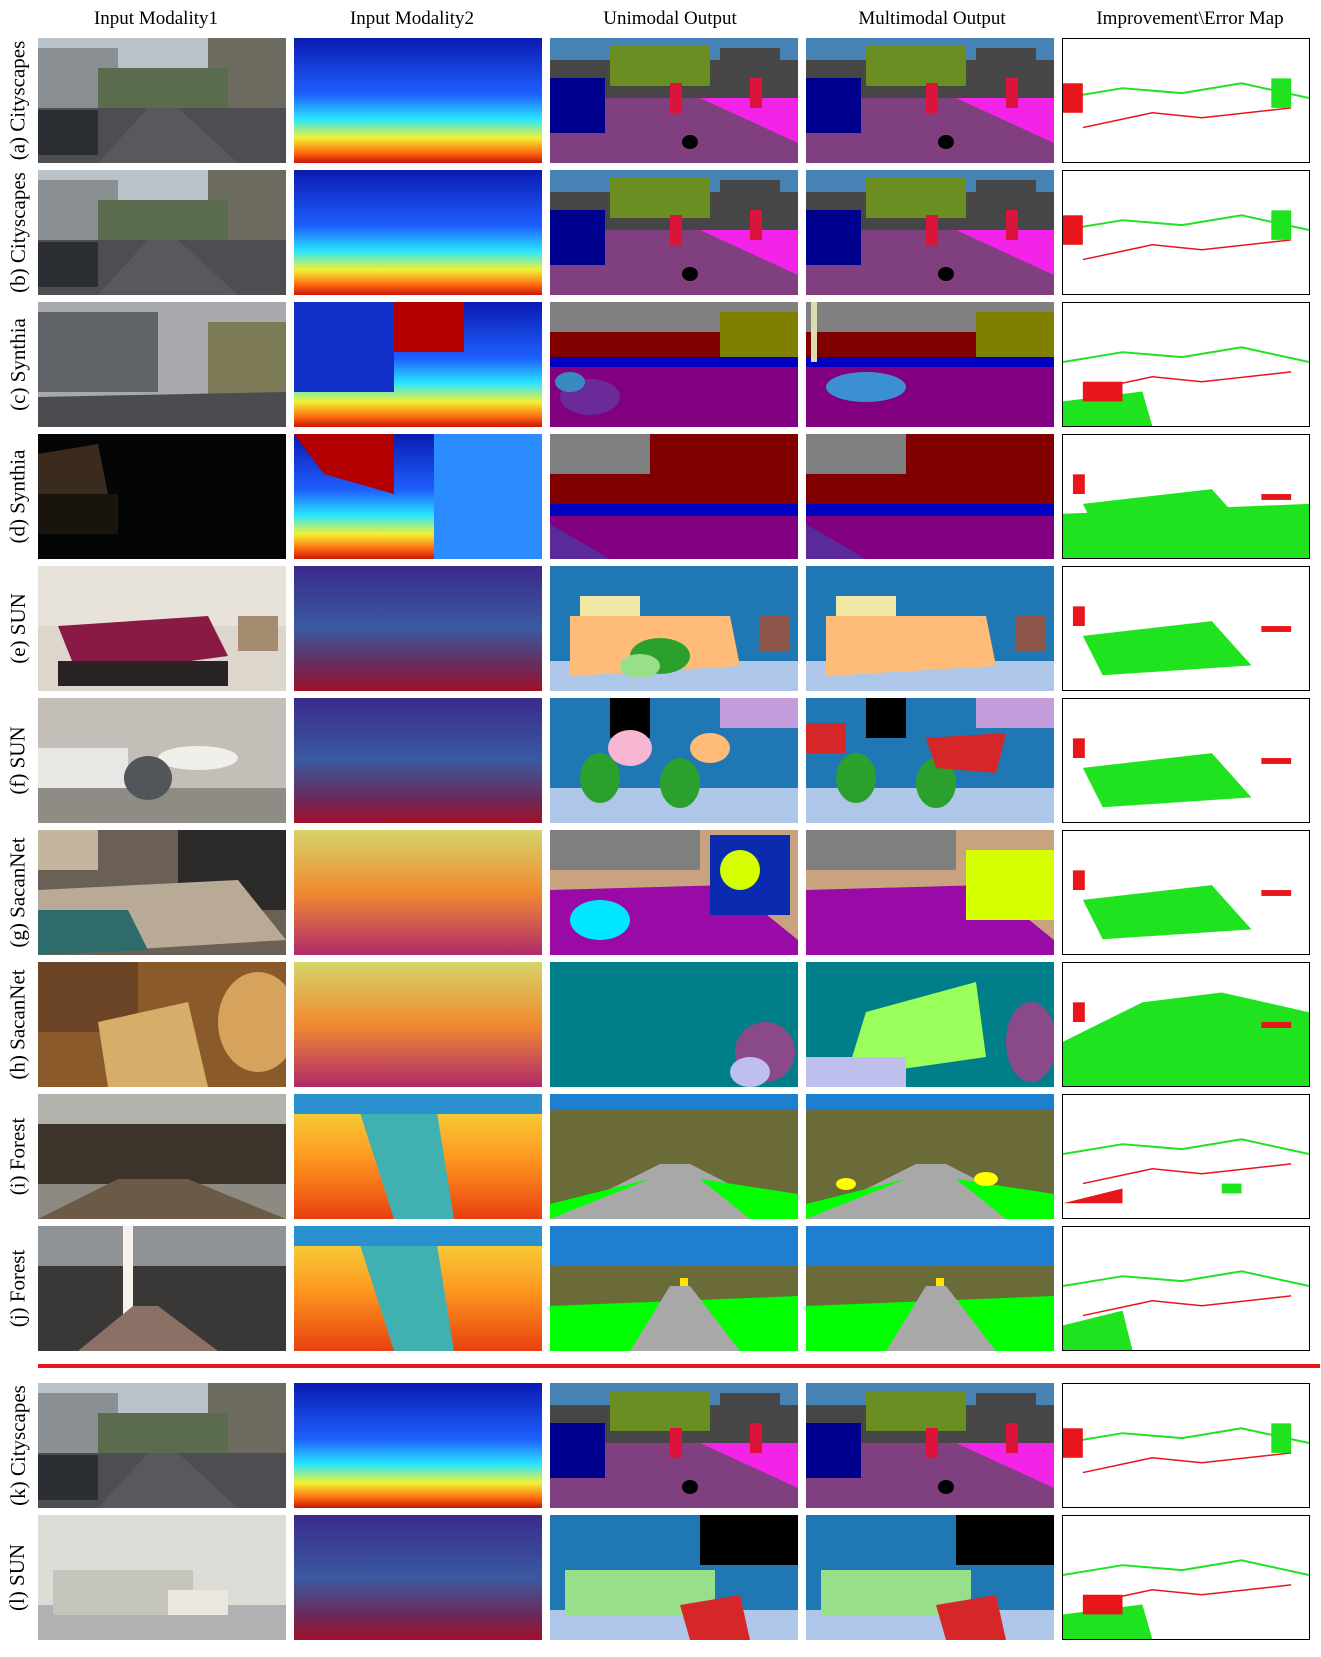 Image resolution: width=1321 pixels, height=1657 pixels. I want to click on row-label-text: (g) SacanNet, so click(17, 892).